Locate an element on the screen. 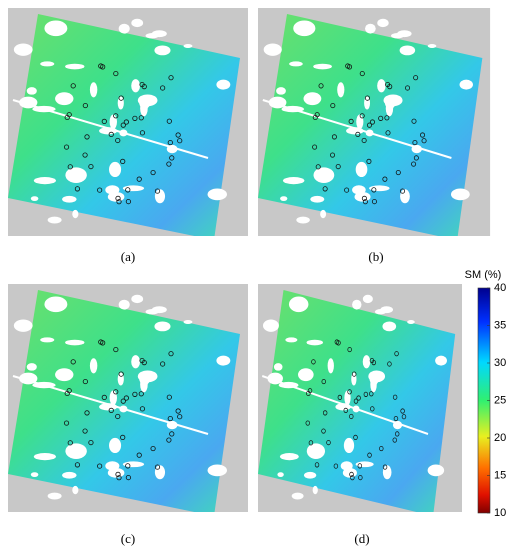 The width and height of the screenshot is (515, 555). panel-label: (d) is located at coordinates (361, 538).